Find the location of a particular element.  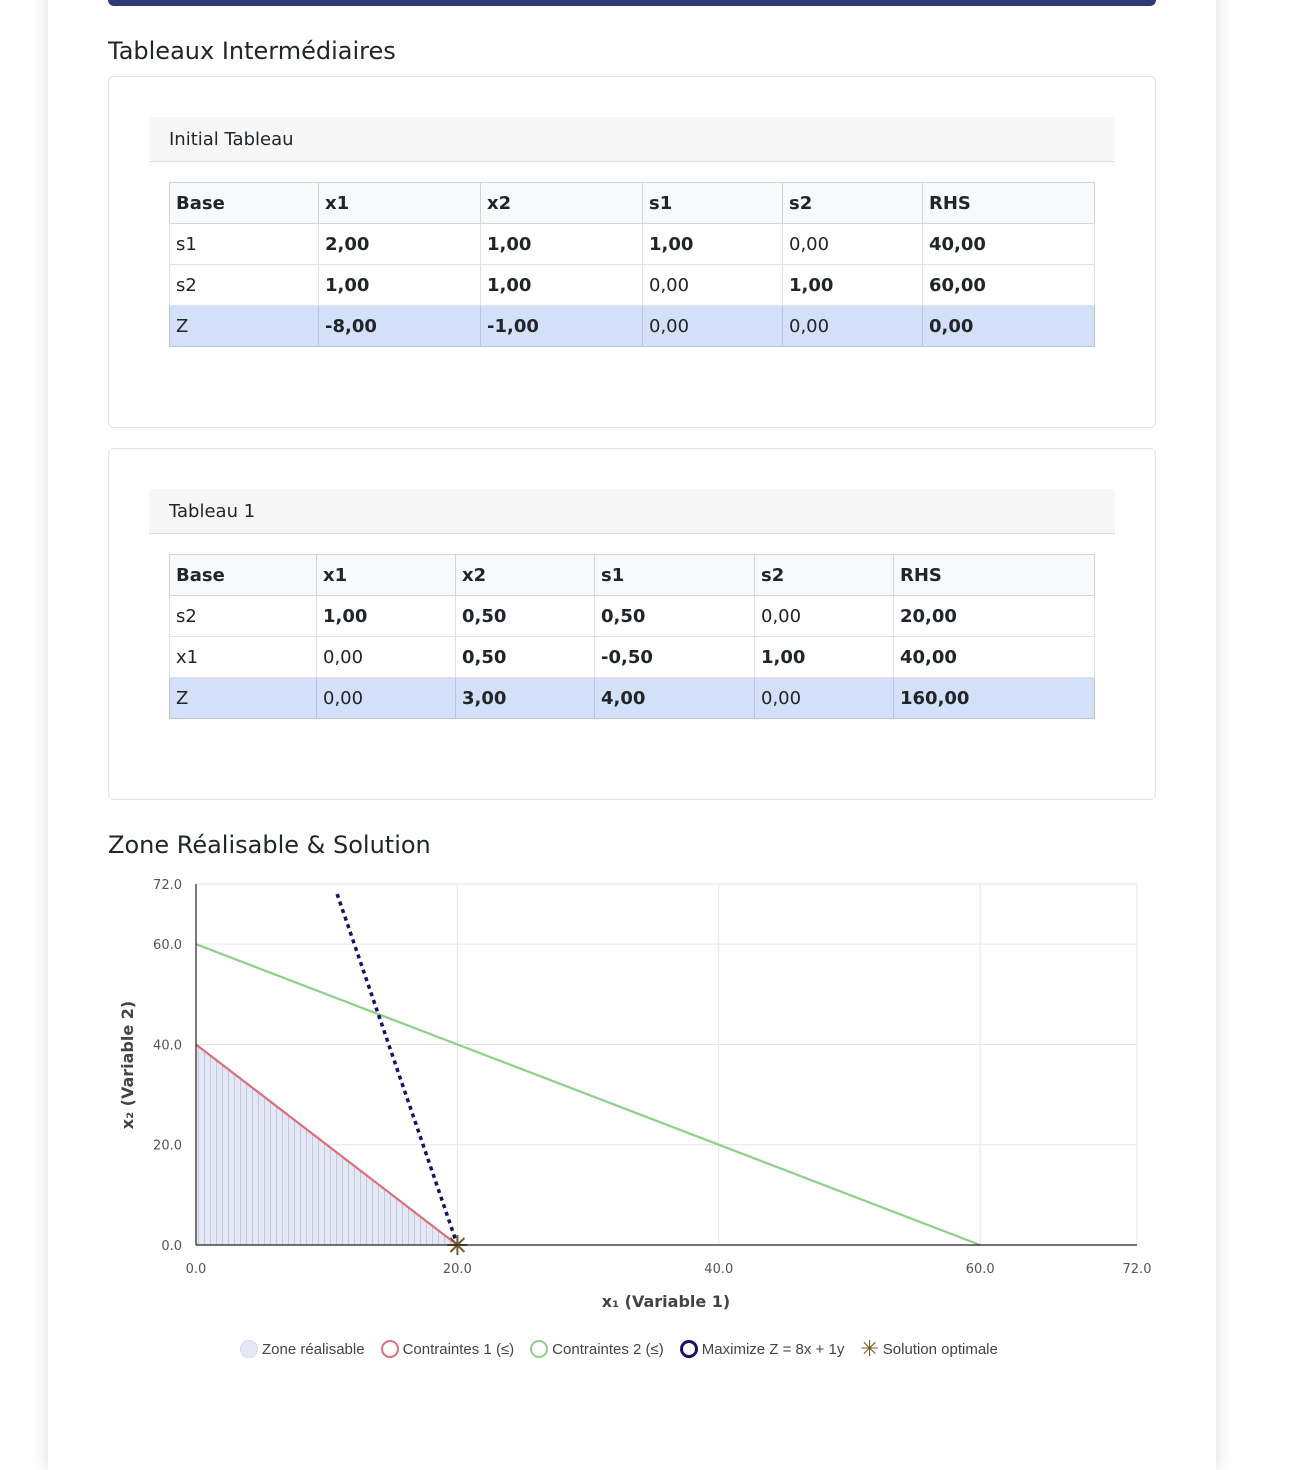

objective-row: Z -8,00 -1,00 0,00 0,00 0,00 is located at coordinates (632, 326).